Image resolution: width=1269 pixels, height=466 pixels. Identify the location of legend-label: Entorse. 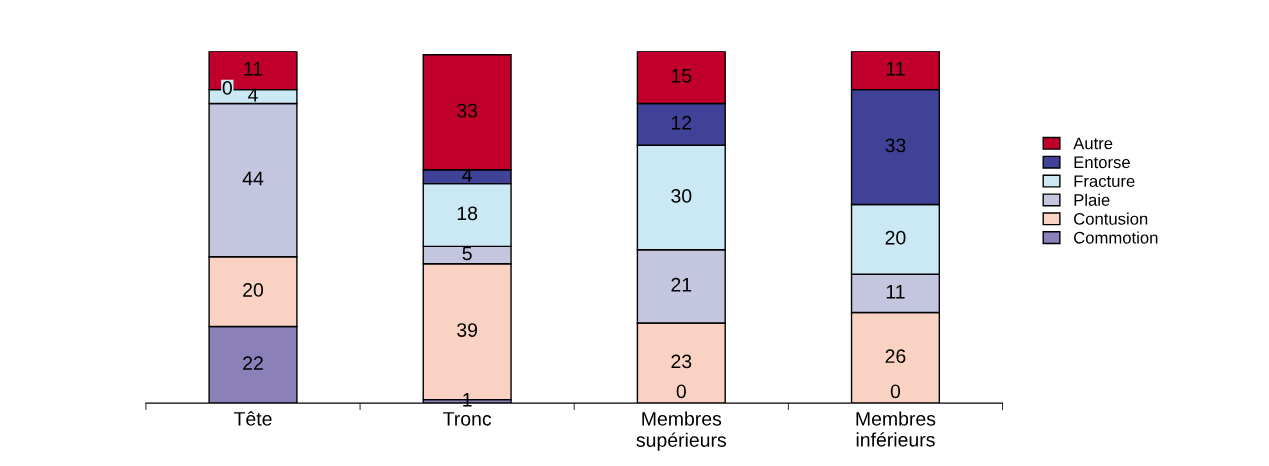
(1102, 162).